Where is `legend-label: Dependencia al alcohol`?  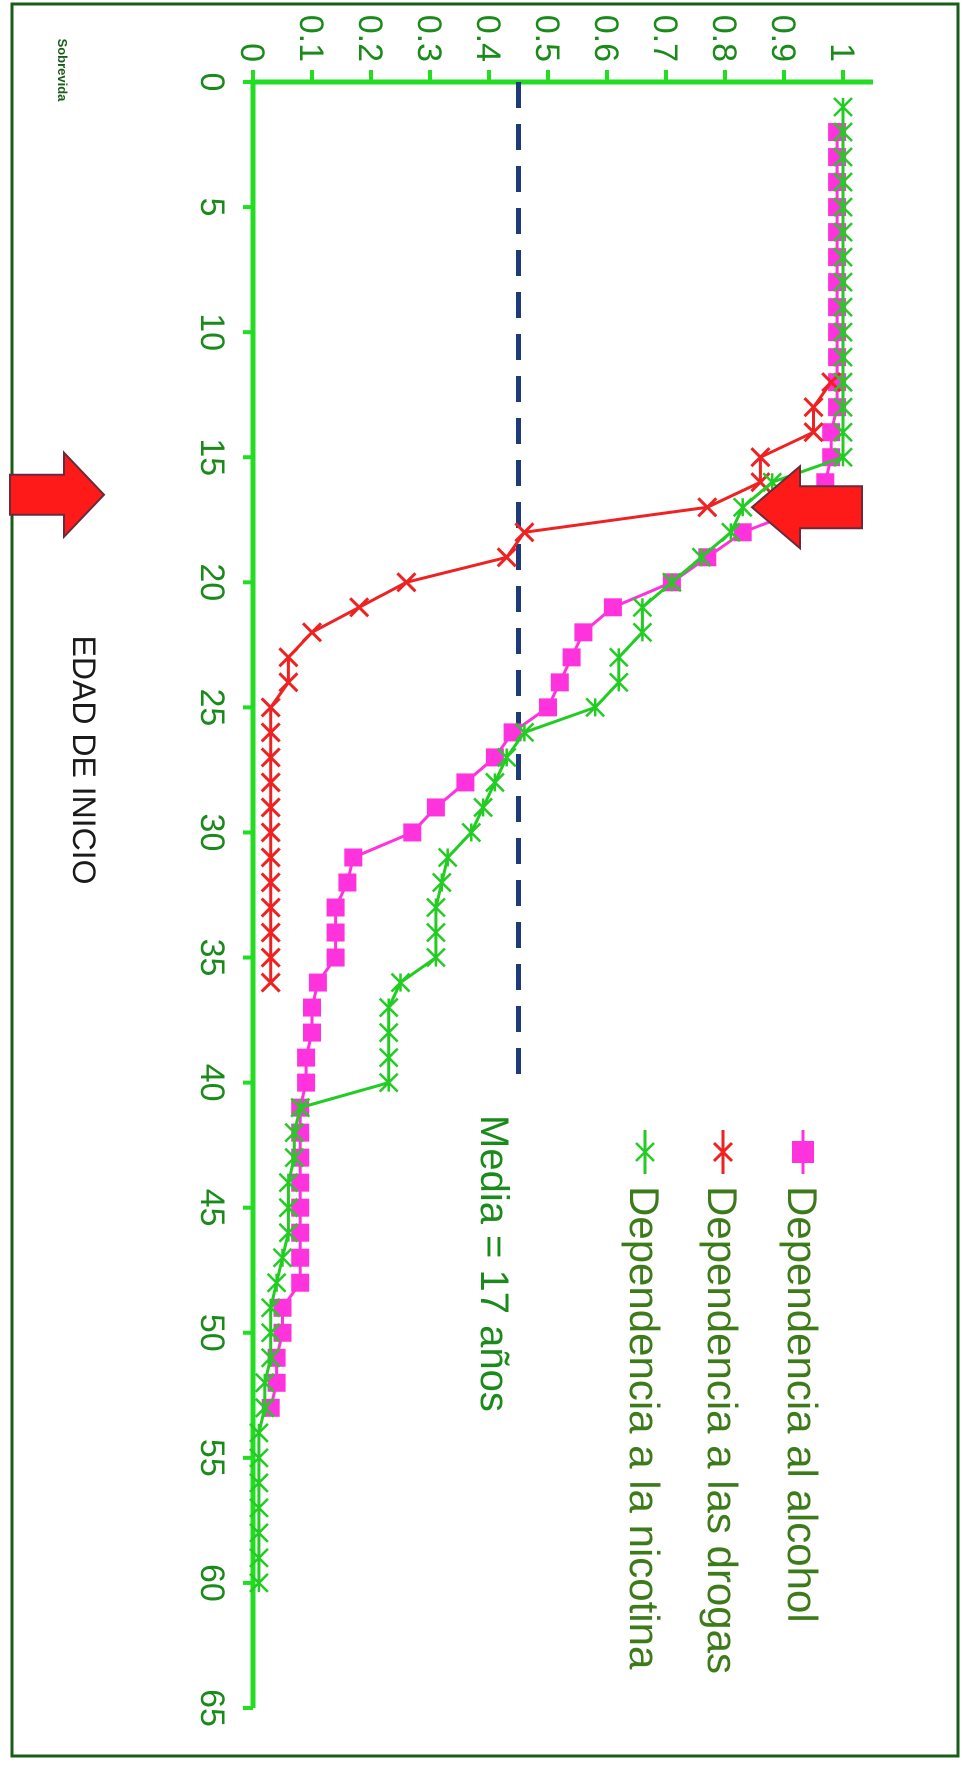 legend-label: Dependencia al alcohol is located at coordinates (802, 1404).